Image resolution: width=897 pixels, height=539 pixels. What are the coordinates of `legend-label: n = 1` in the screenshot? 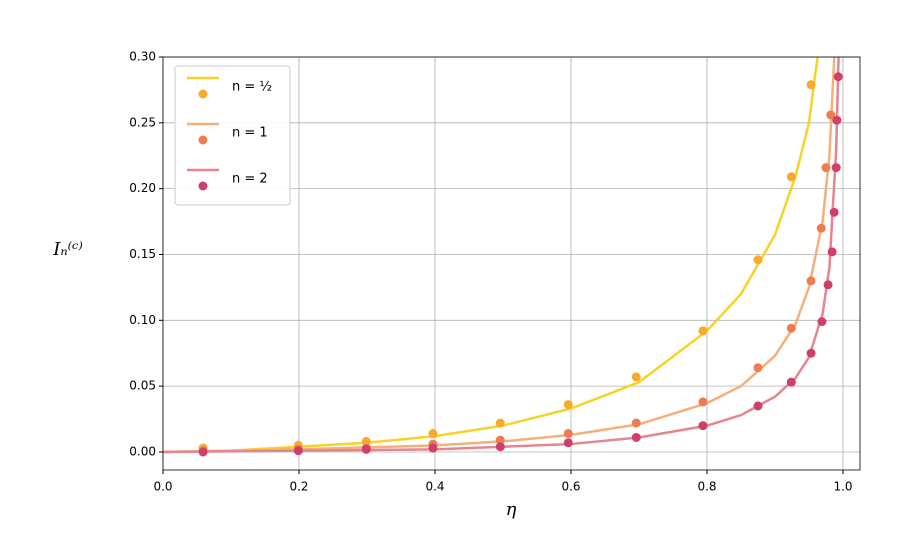 It's located at (250, 133).